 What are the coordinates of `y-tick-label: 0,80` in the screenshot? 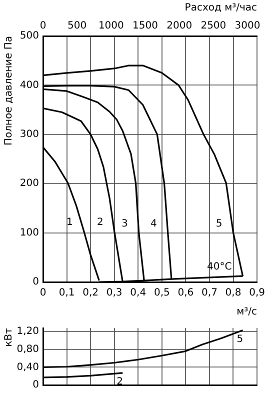 It's located at (27, 349).